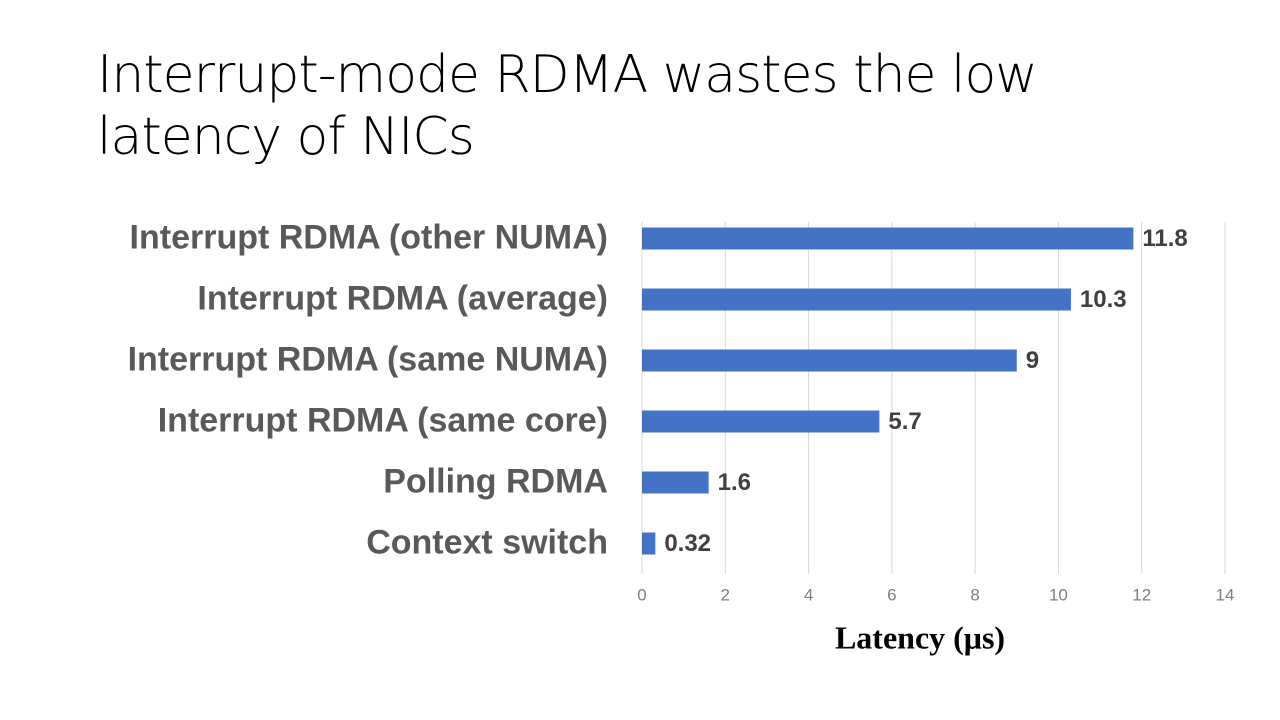 Image resolution: width=1280 pixels, height=720 pixels. Describe the element at coordinates (1141, 594) in the screenshot. I see `x-tick-label: 12` at that location.